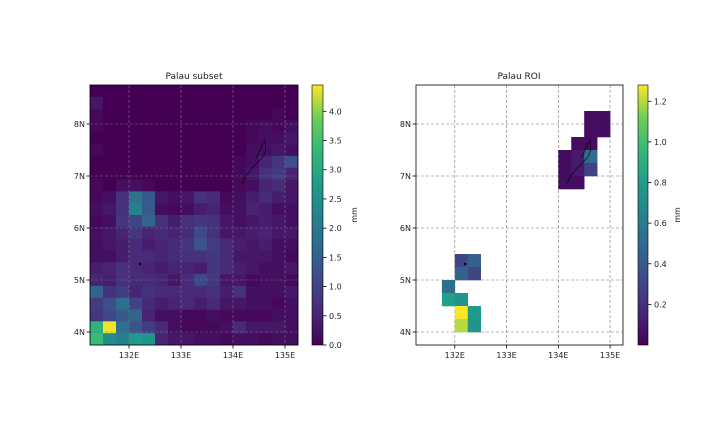 The width and height of the screenshot is (720, 432). I want to click on subset-island-outline, so click(202, 202).